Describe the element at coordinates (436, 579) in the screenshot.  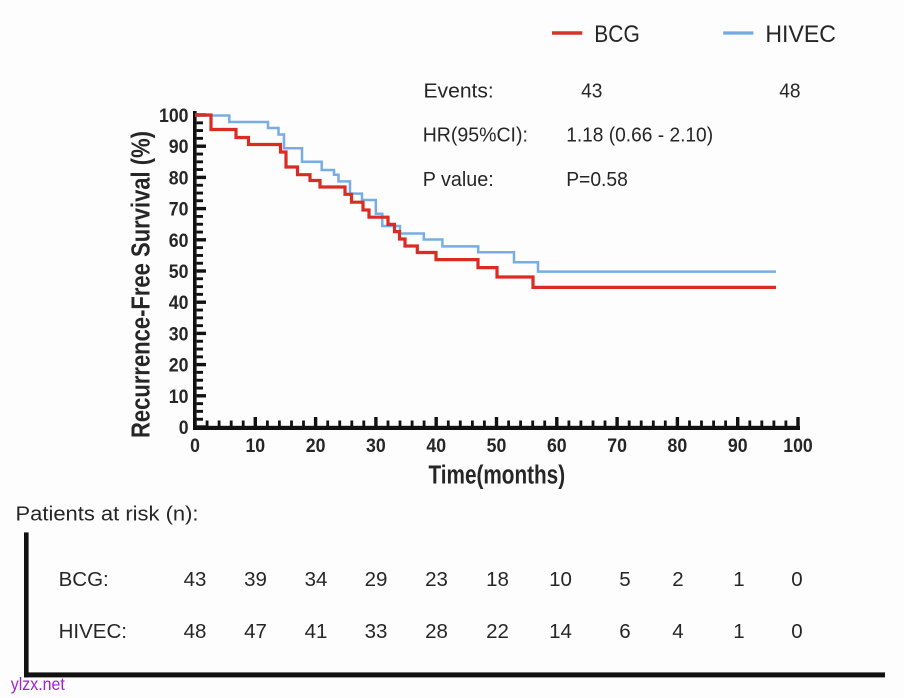
I see `svg-text: 23` at that location.